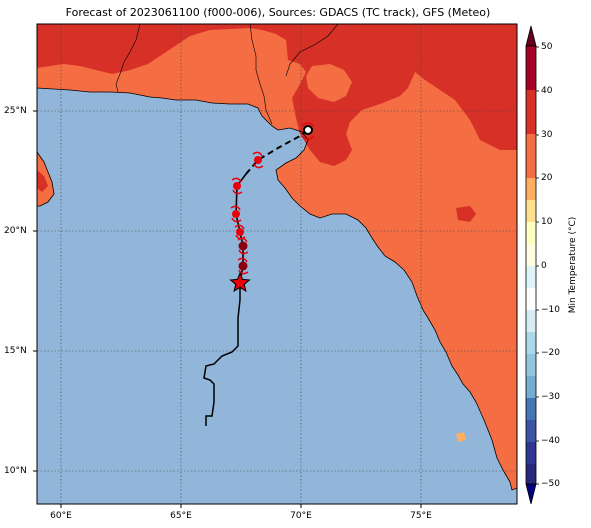 The height and width of the screenshot is (528, 591). I want to click on lat-tick-label: 20°N, so click(15, 231).